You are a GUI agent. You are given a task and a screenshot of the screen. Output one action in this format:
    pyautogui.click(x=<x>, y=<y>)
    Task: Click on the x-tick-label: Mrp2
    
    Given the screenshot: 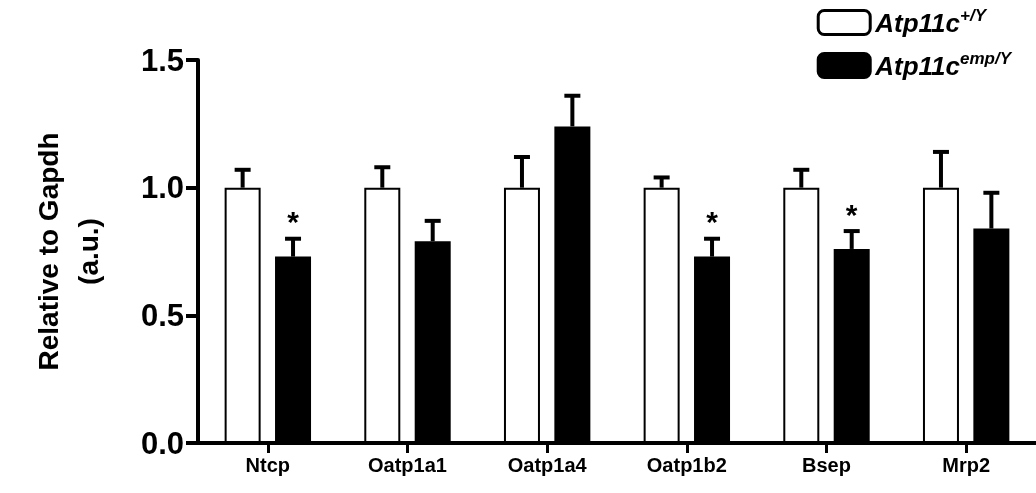 What is the action you would take?
    pyautogui.click(x=966, y=465)
    